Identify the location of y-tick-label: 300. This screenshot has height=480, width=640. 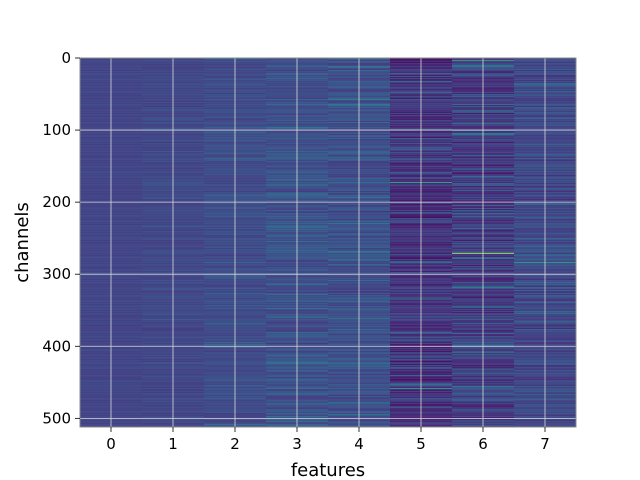
(56, 274).